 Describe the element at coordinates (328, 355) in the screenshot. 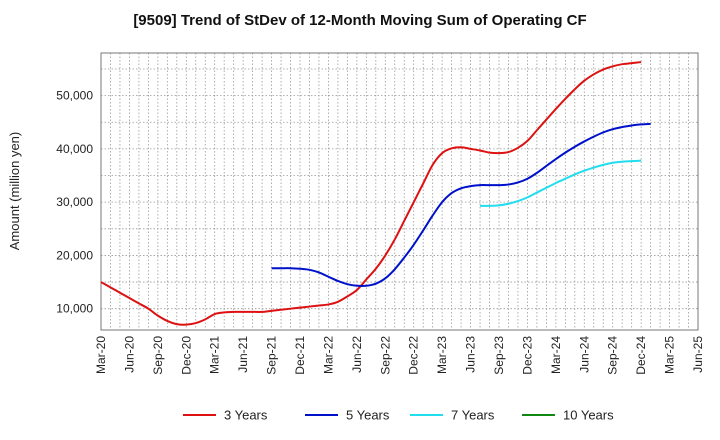

I see `x-tick-label: Mar-22` at that location.